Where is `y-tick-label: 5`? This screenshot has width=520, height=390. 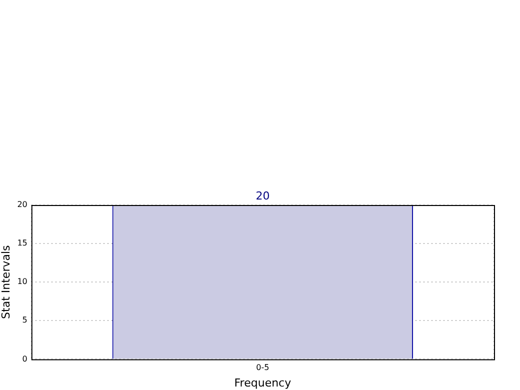
y-tick-label: 5 is located at coordinates (25, 320).